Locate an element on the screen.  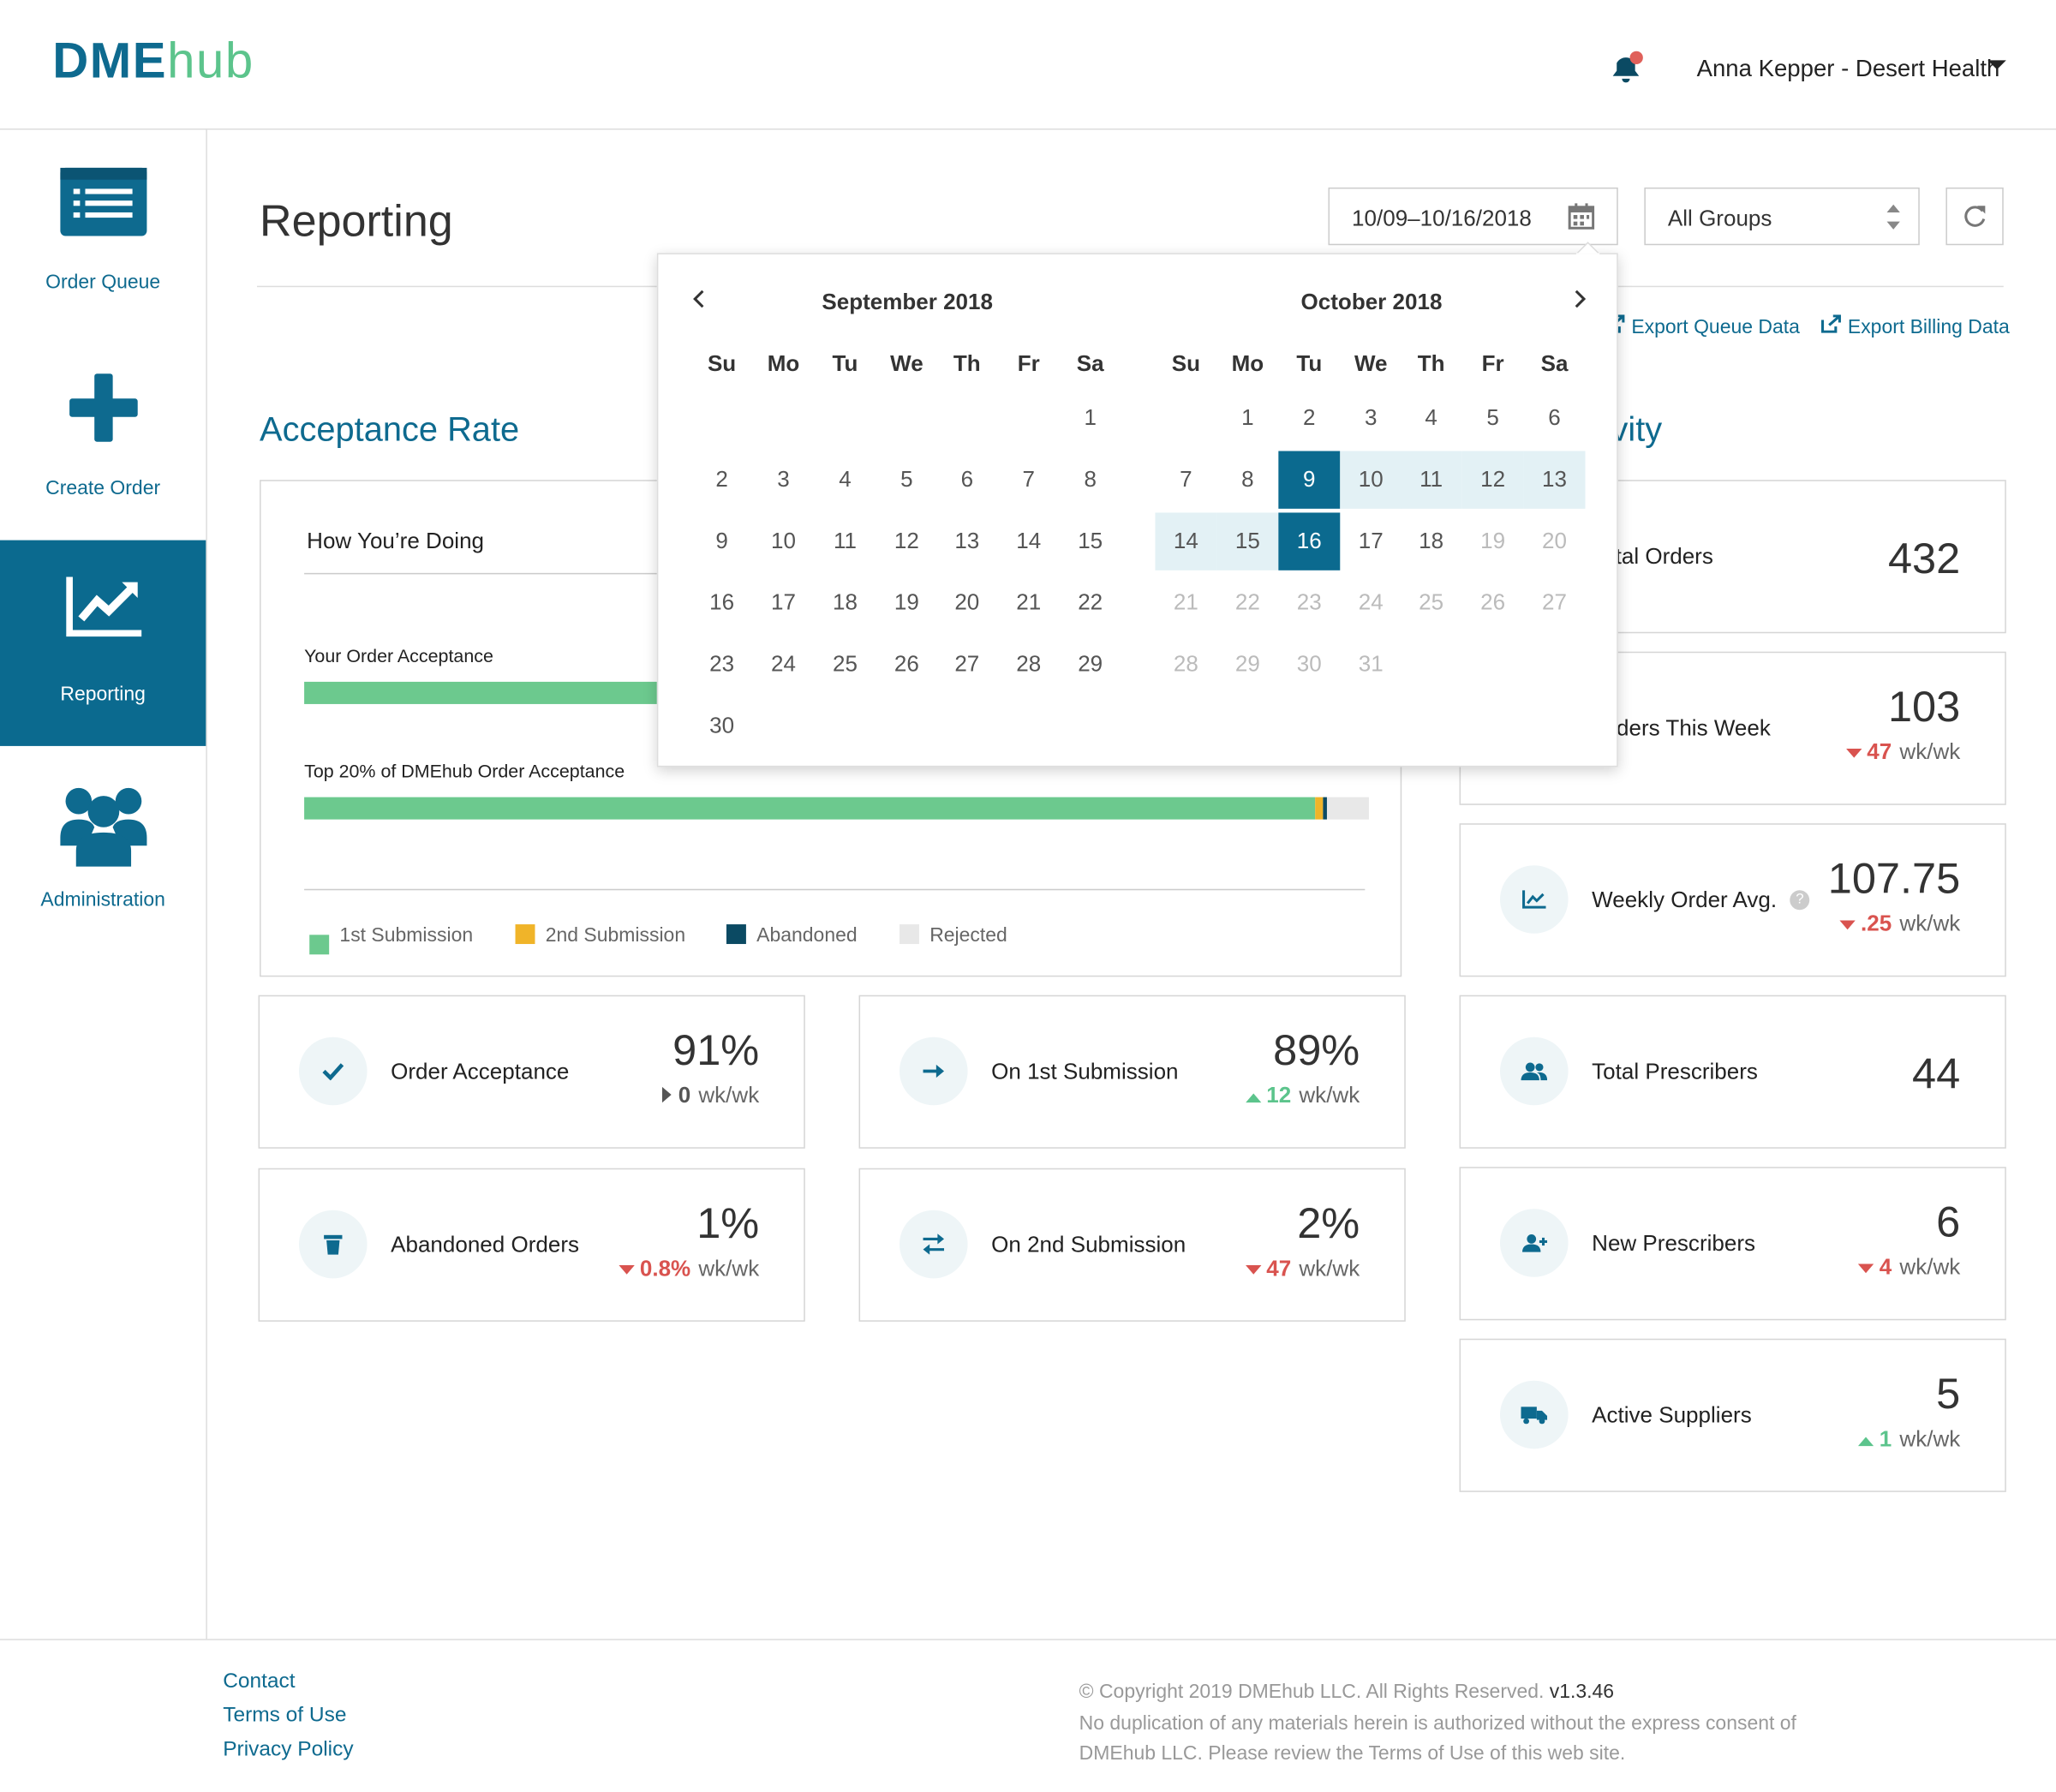
group-select: All Groups is located at coordinates (1782, 216).